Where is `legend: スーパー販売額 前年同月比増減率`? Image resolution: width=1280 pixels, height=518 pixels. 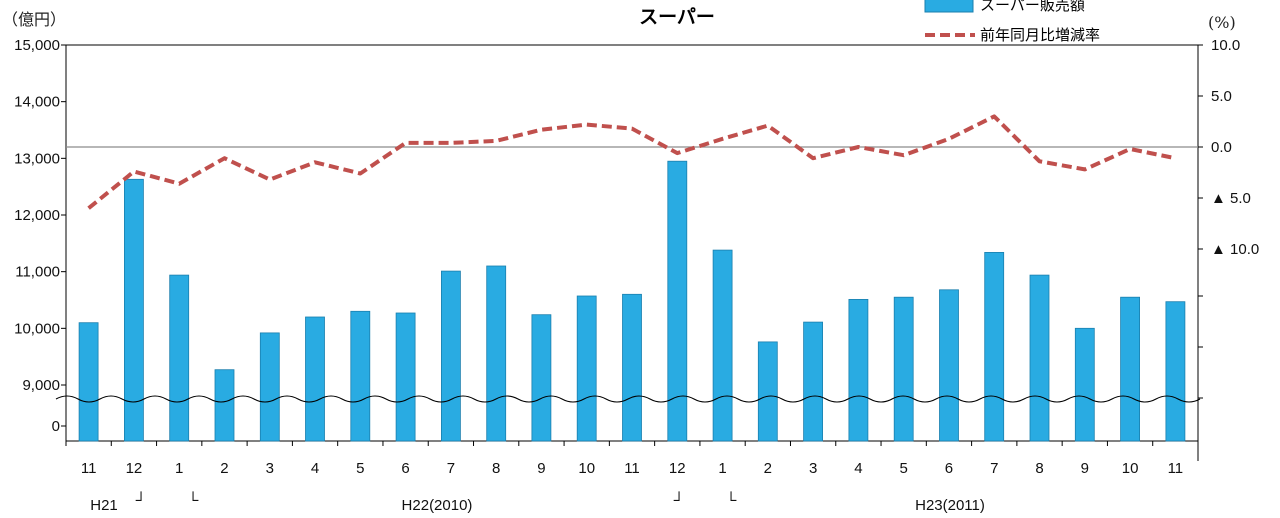 legend: スーパー販売額 前年同月比増減率 is located at coordinates (1012, 22).